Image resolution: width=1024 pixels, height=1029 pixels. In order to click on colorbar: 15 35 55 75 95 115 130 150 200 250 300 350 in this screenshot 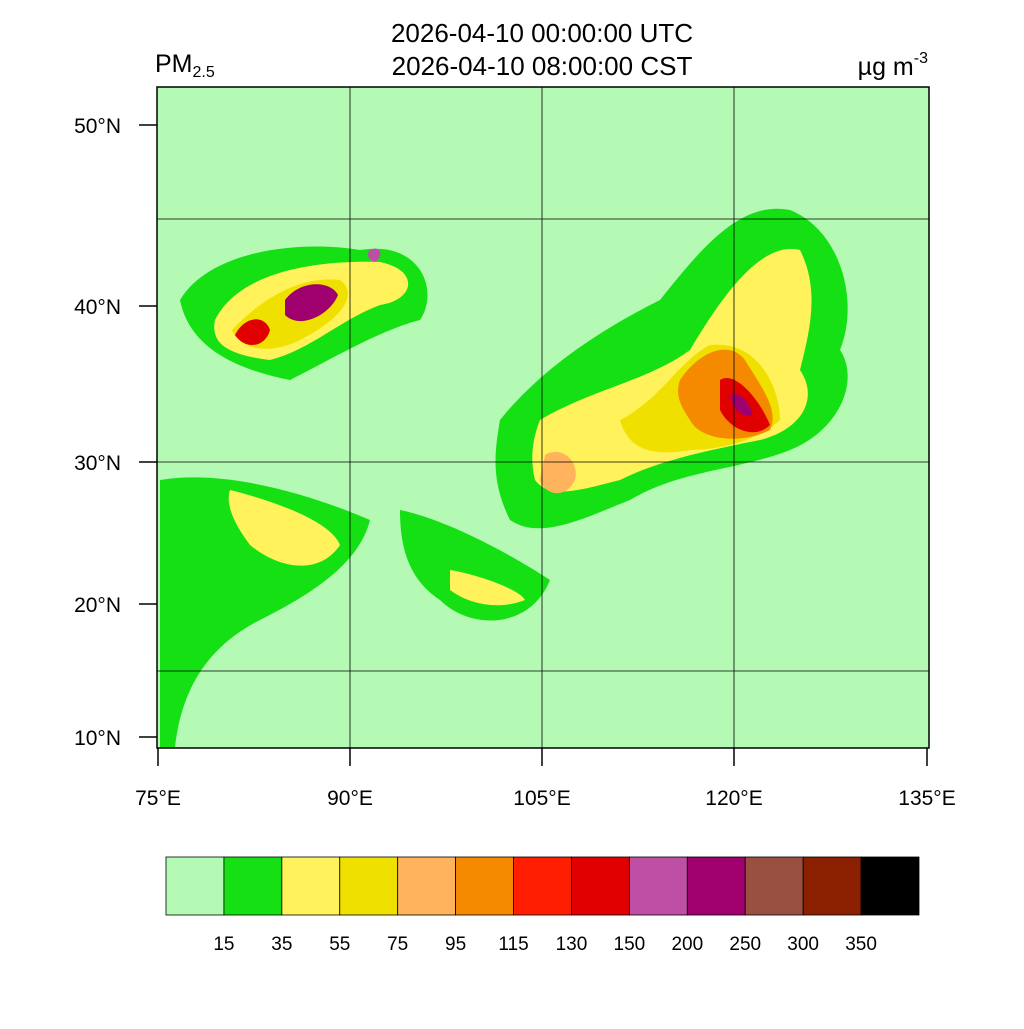, I will do `click(542, 905)`.